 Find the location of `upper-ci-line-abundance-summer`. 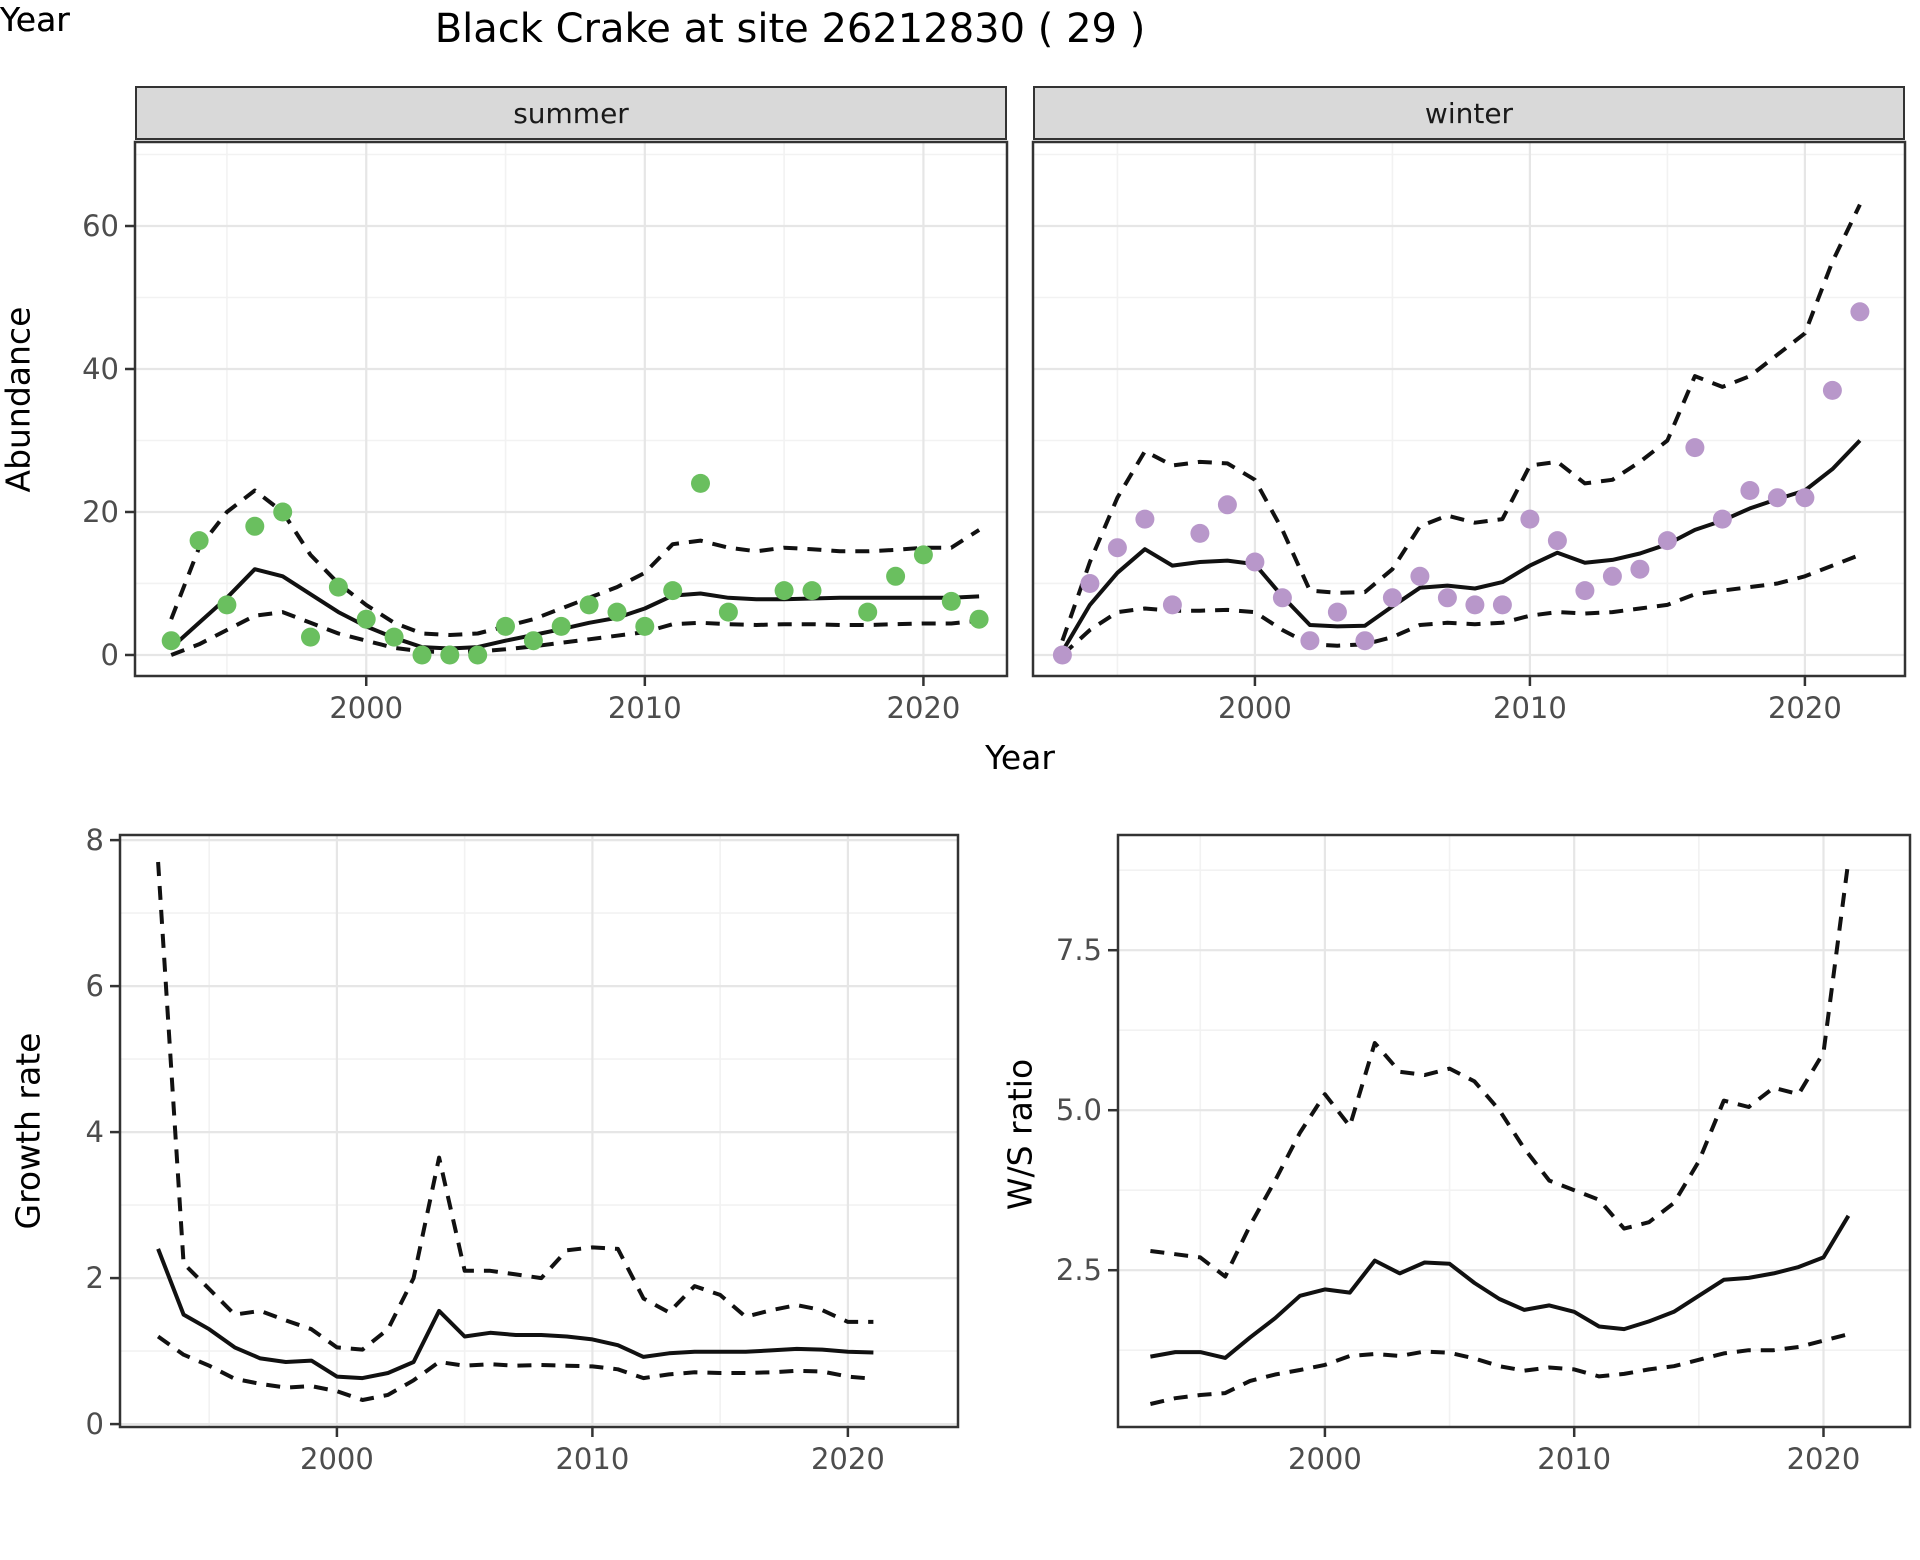

upper-ci-line-abundance-summer is located at coordinates (575, 562).